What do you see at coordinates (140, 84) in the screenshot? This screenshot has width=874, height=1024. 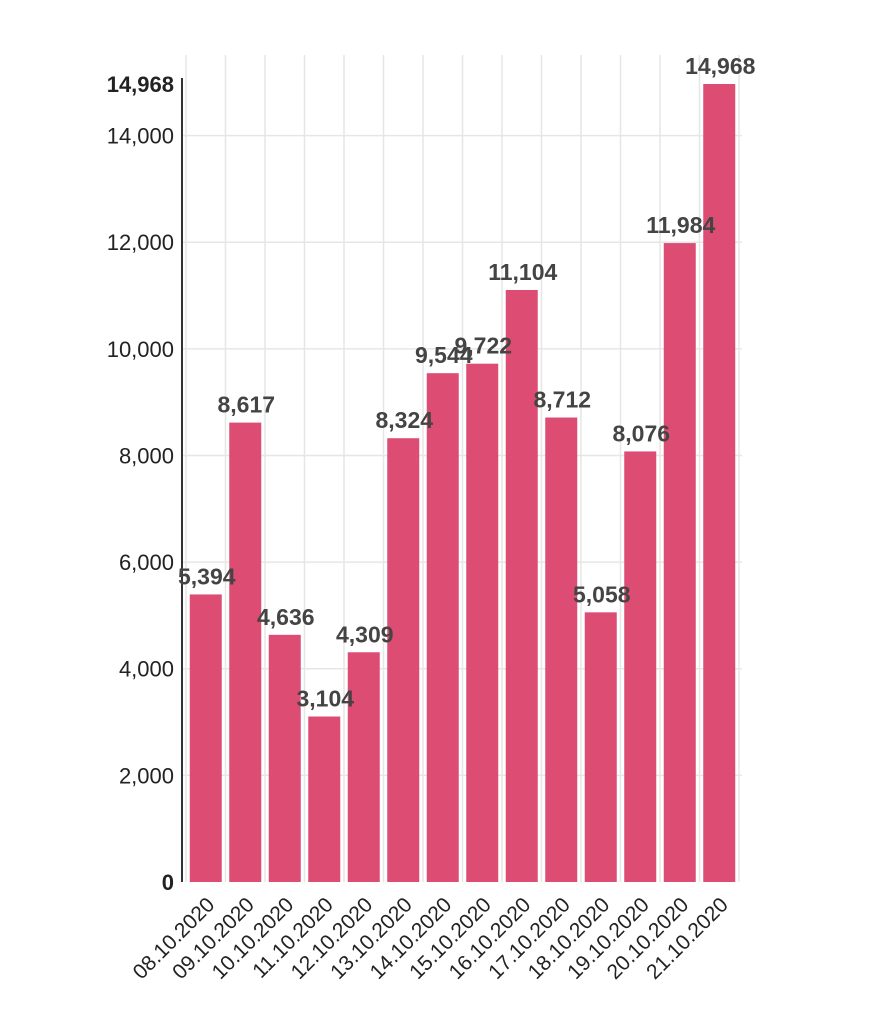 I see `y-tick-label: 14,968` at bounding box center [140, 84].